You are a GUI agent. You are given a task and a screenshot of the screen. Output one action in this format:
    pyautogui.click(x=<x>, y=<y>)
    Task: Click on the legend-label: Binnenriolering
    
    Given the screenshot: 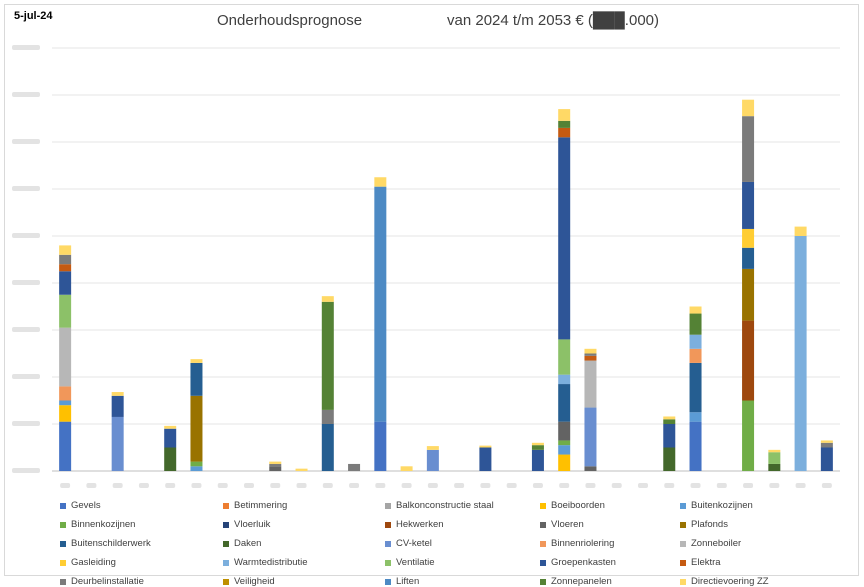 What is the action you would take?
    pyautogui.click(x=583, y=543)
    